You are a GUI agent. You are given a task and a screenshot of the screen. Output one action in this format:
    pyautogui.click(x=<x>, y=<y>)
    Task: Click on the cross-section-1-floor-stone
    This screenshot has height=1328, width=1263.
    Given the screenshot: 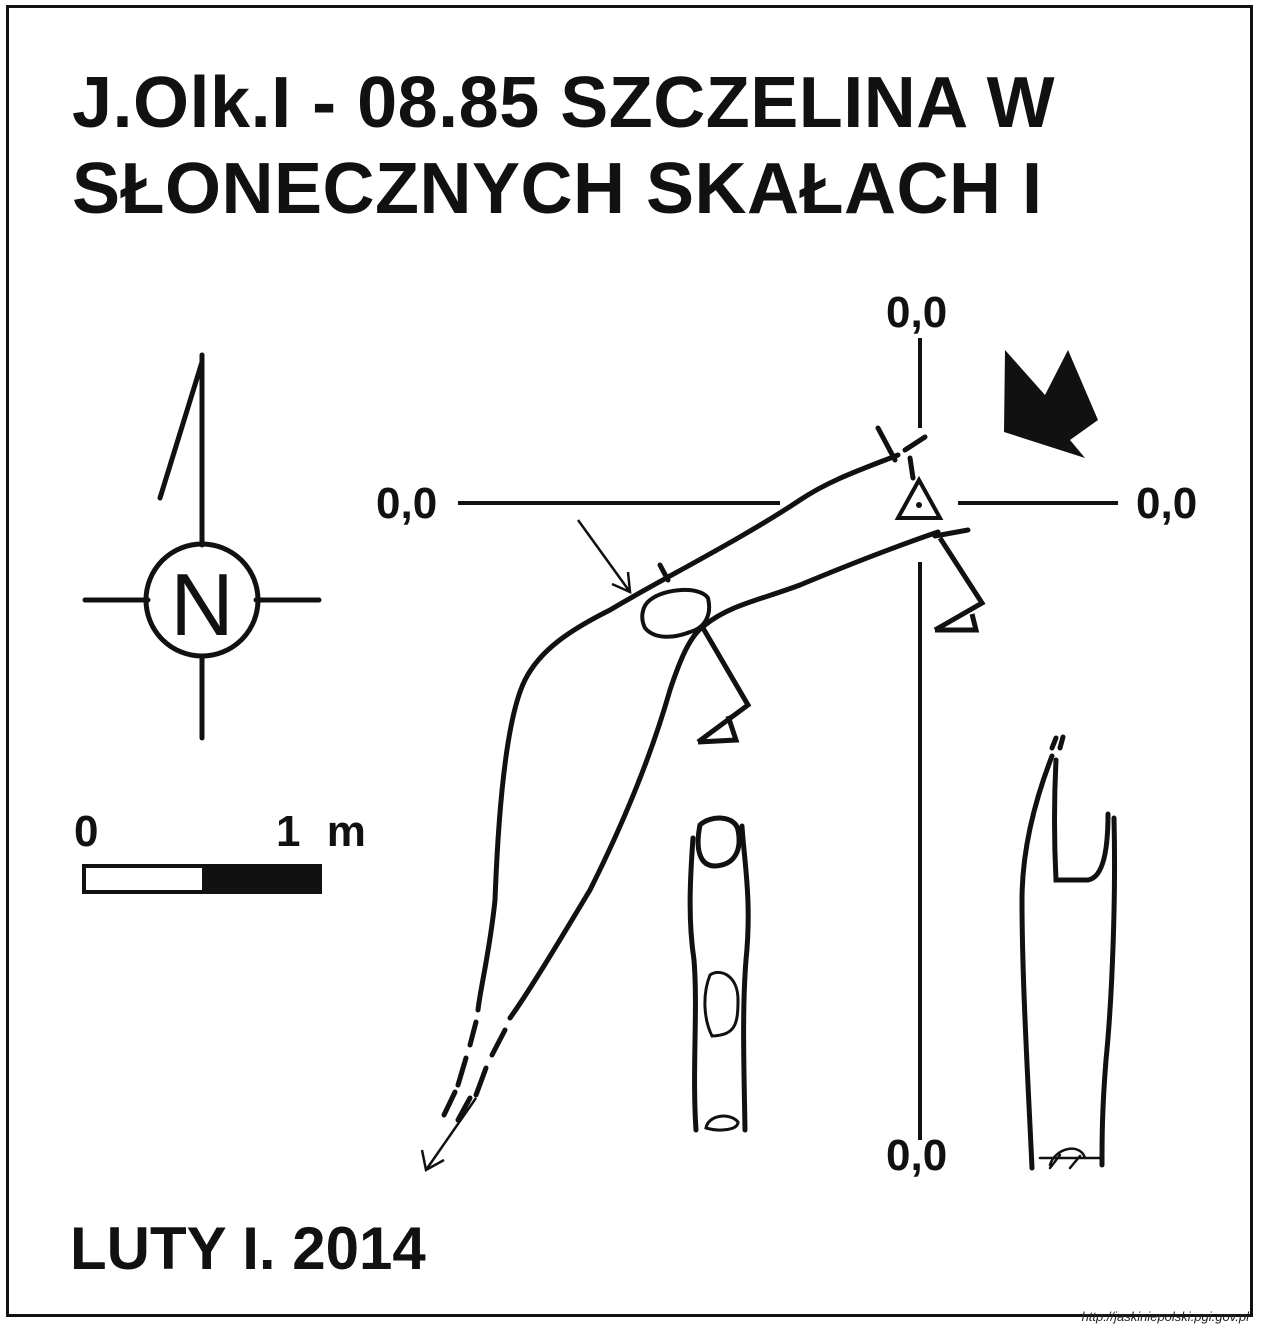 What is the action you would take?
    pyautogui.click(x=722, y=1123)
    